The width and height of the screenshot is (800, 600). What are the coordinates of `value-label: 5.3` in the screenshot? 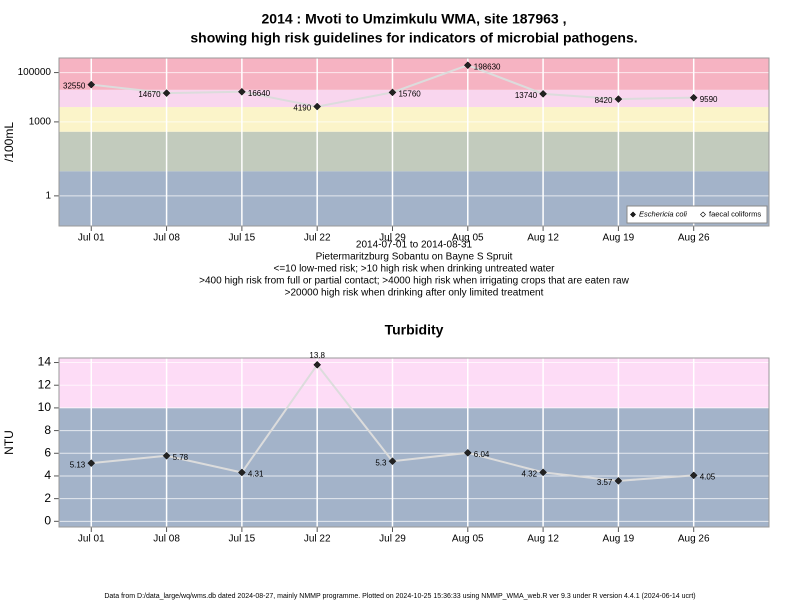 It's located at (381, 462).